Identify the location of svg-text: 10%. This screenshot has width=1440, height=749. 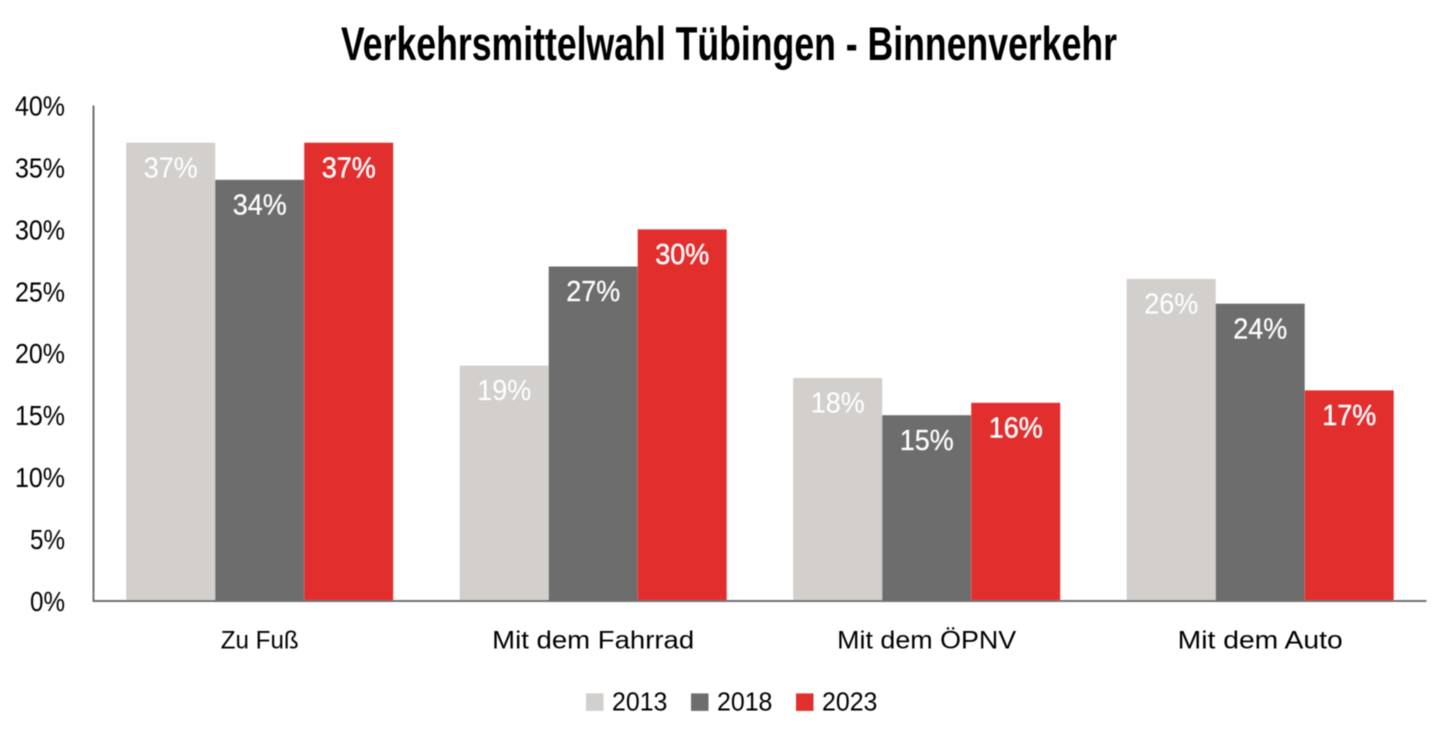
(40, 477).